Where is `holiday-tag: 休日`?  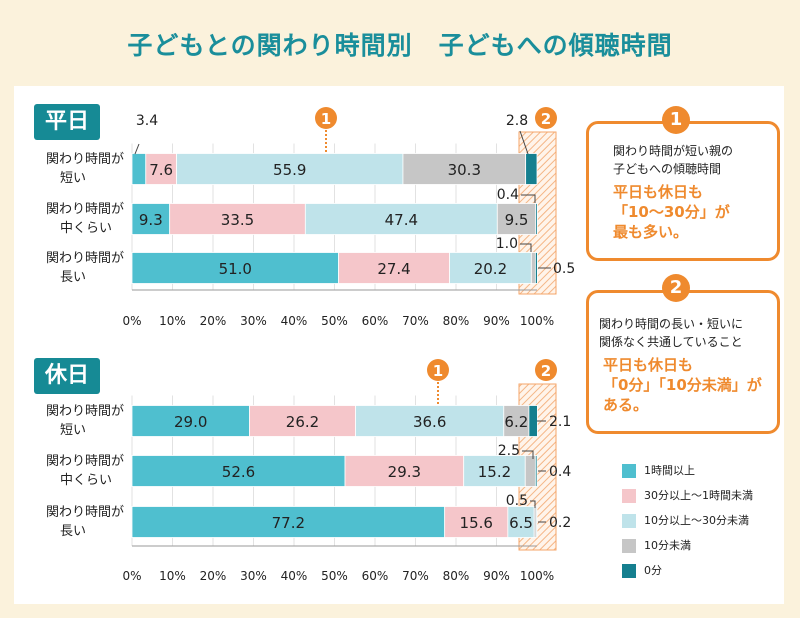 holiday-tag: 休日 is located at coordinates (67, 376).